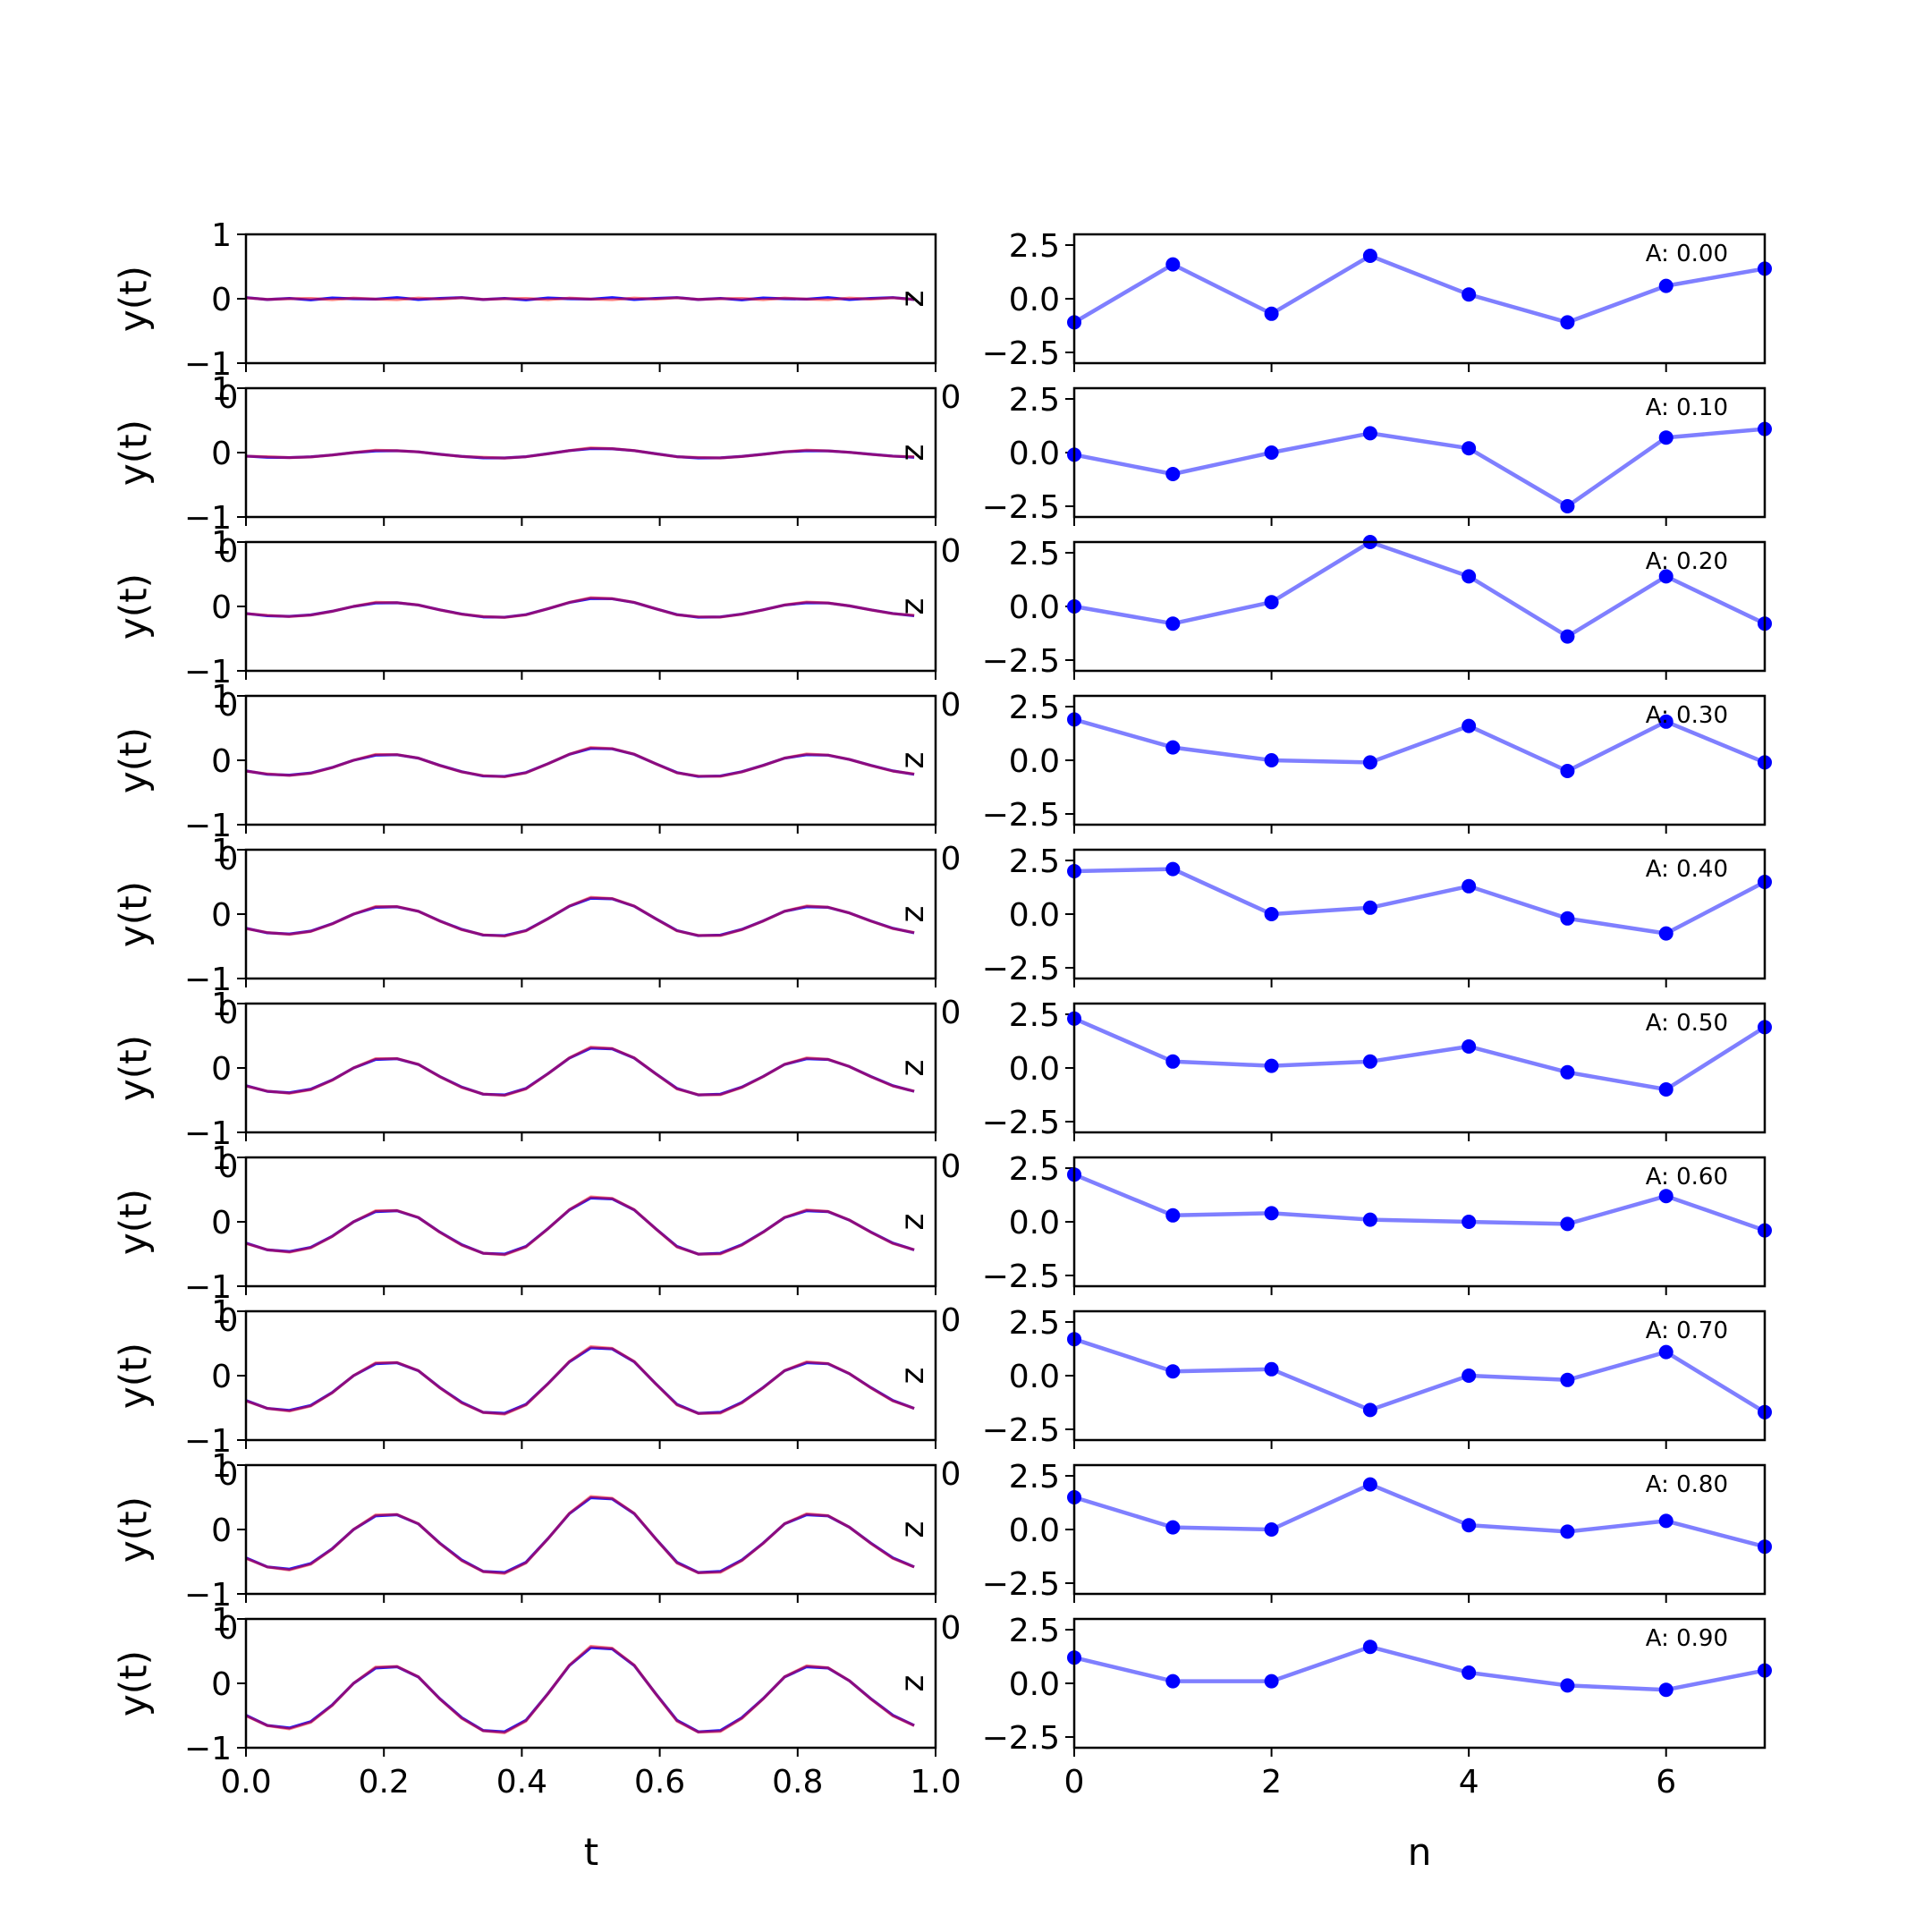 This screenshot has width=1932, height=1932. I want to click on x-axis-label-left: t, so click(591, 1852).